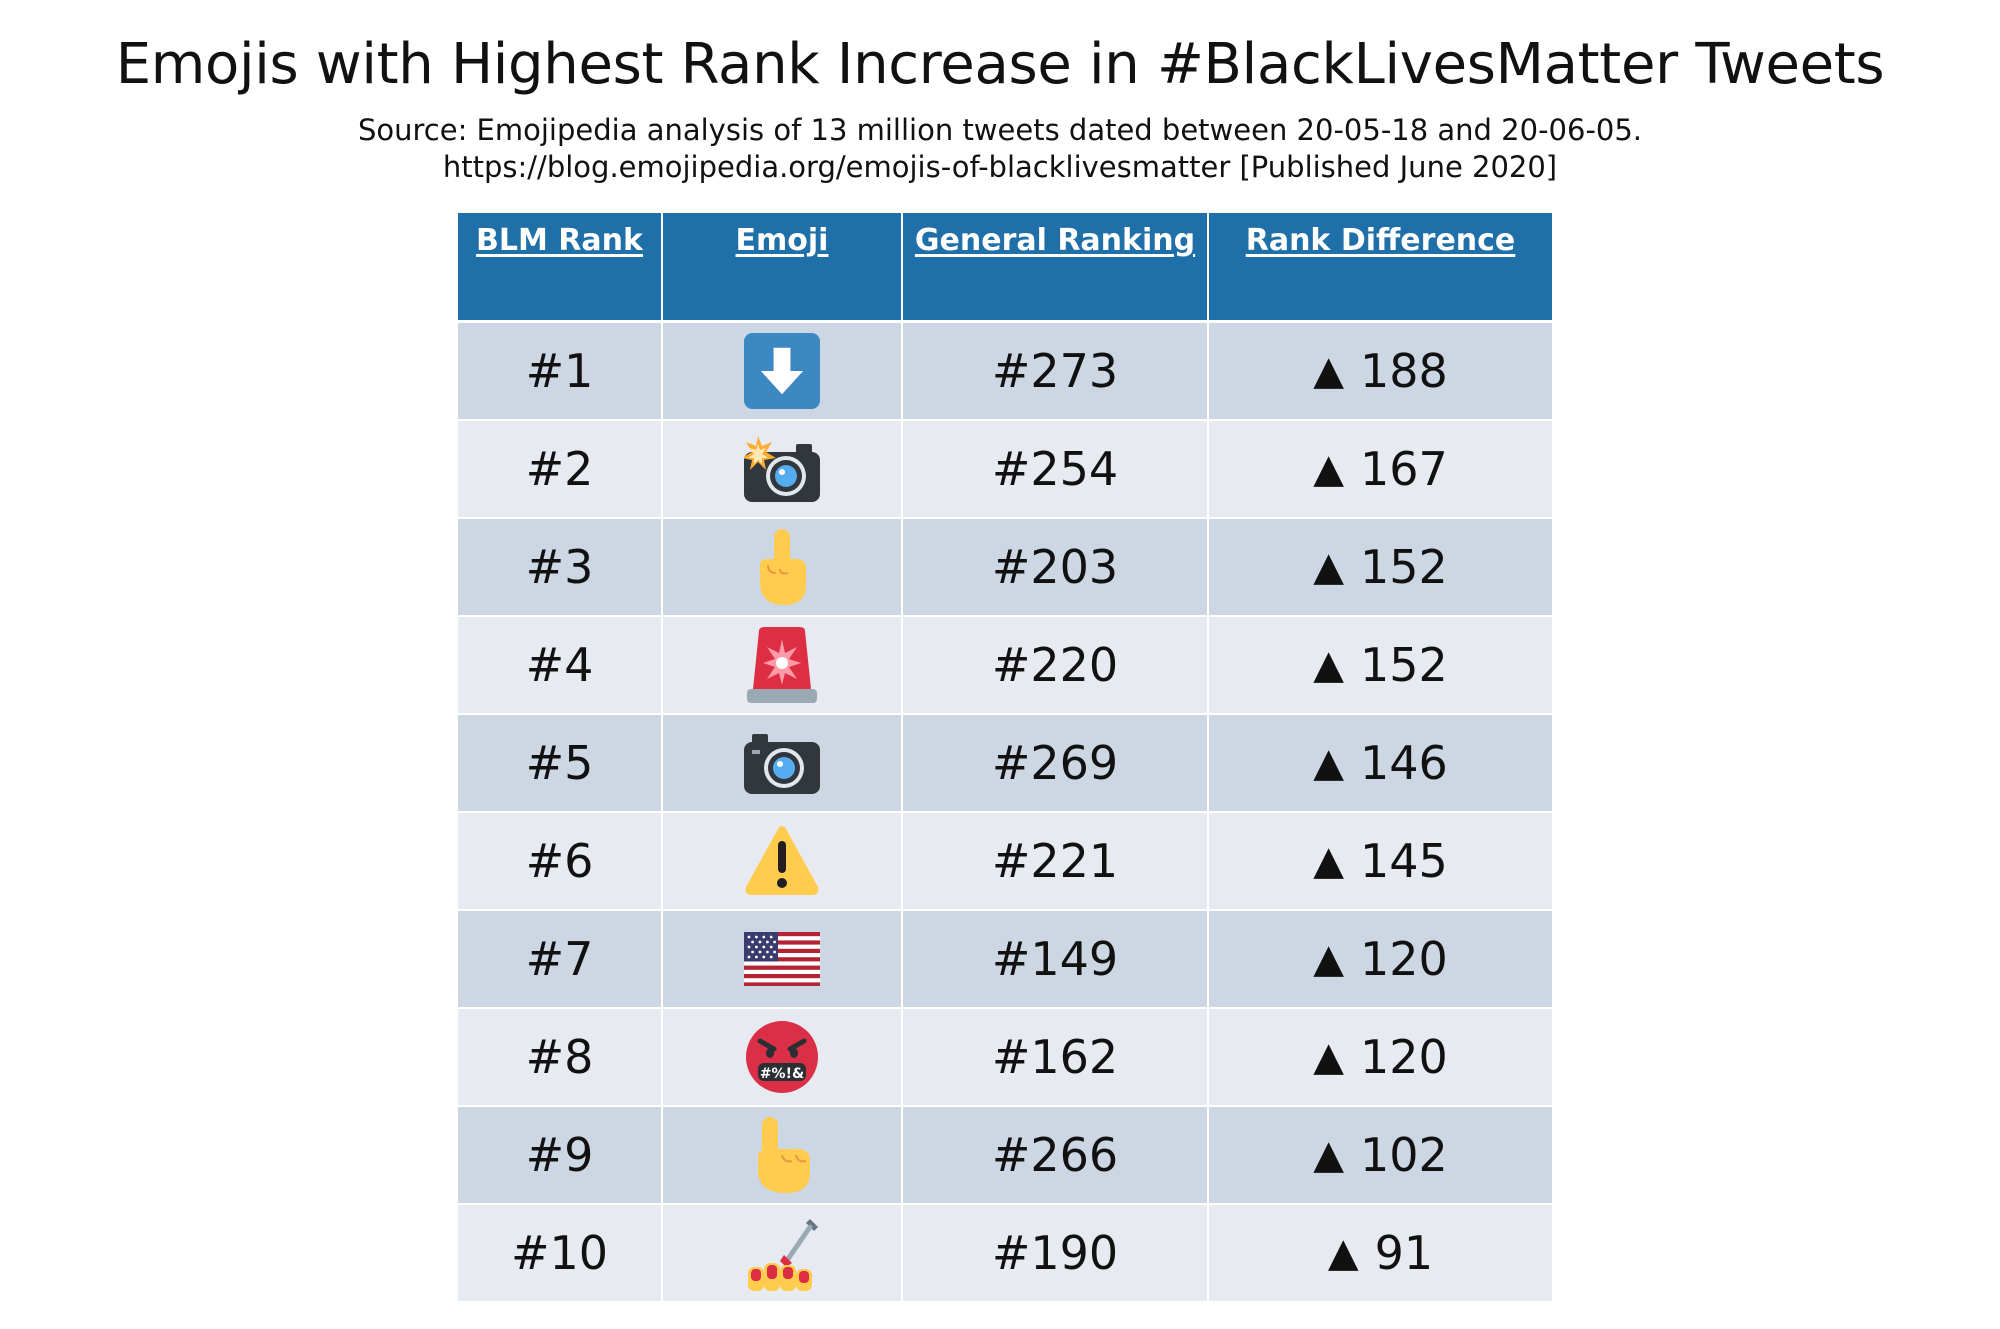 This screenshot has height=1329, width=2000. What do you see at coordinates (1403, 763) in the screenshot?
I see `rank-difference-value: 146` at bounding box center [1403, 763].